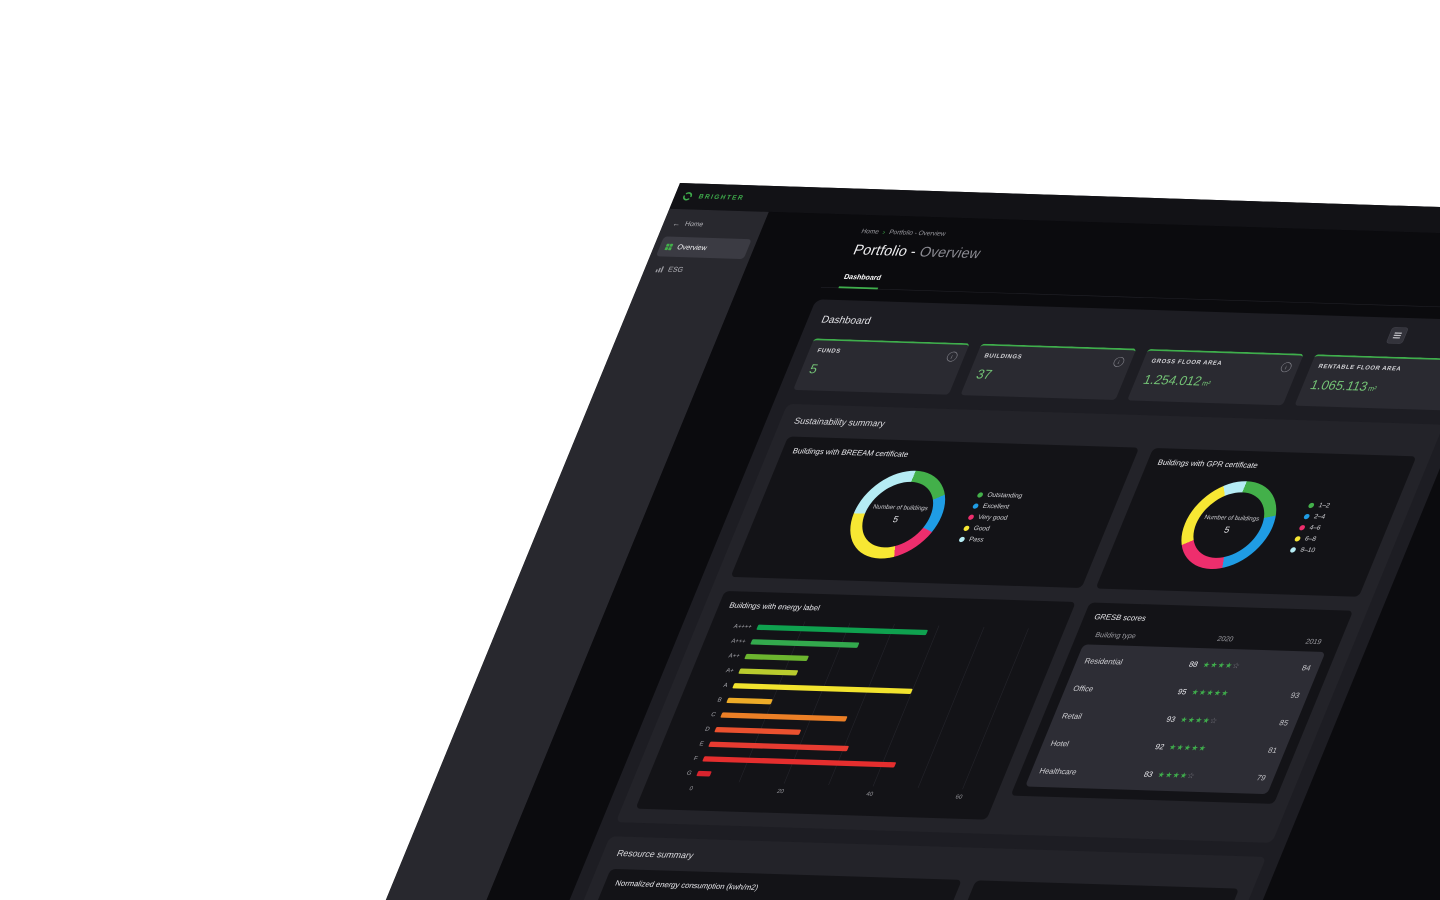 The image size is (1440, 900). I want to click on score-2020: 95 ★★★★★, so click(1203, 692).